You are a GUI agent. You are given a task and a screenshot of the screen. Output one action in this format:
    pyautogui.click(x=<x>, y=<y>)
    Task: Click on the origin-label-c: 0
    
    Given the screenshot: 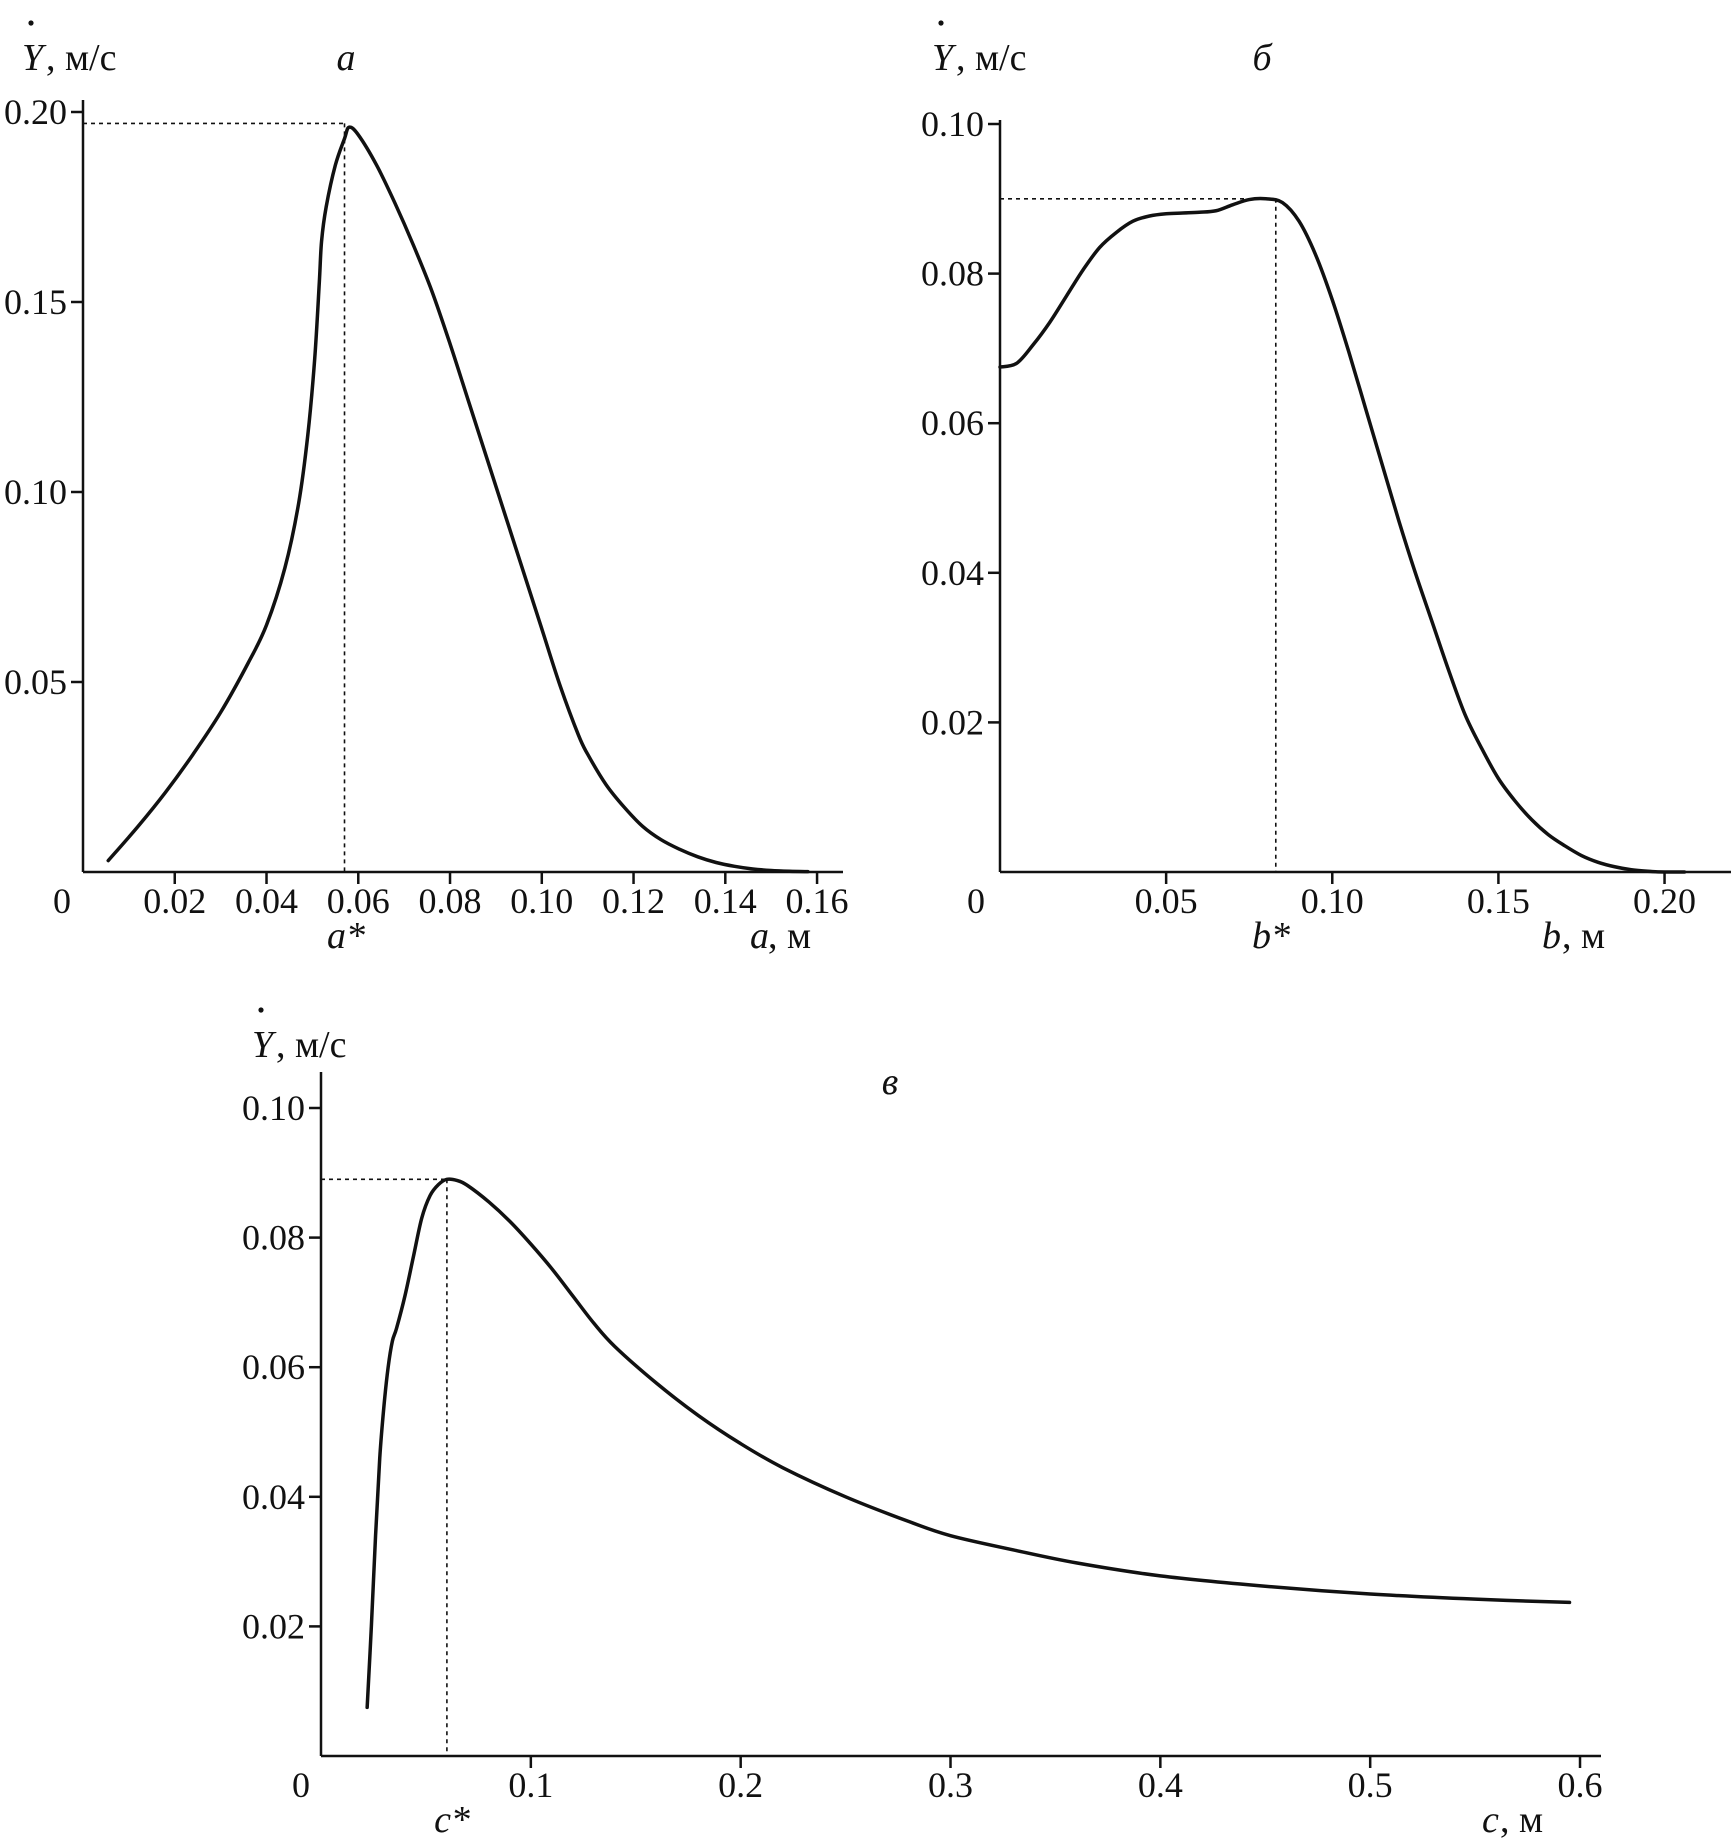 What is the action you would take?
    pyautogui.click(x=301, y=1785)
    